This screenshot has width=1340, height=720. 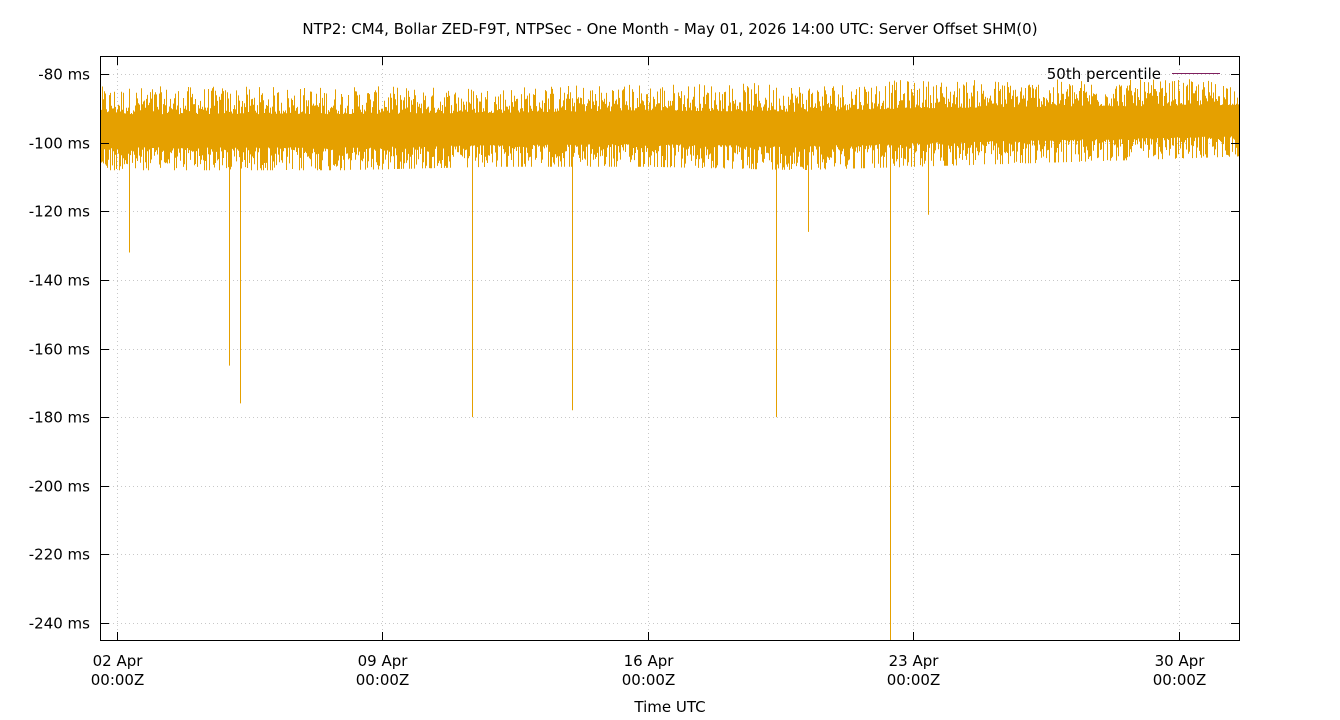 I want to click on x-tick-label-date: 09 Apr, so click(x=383, y=661).